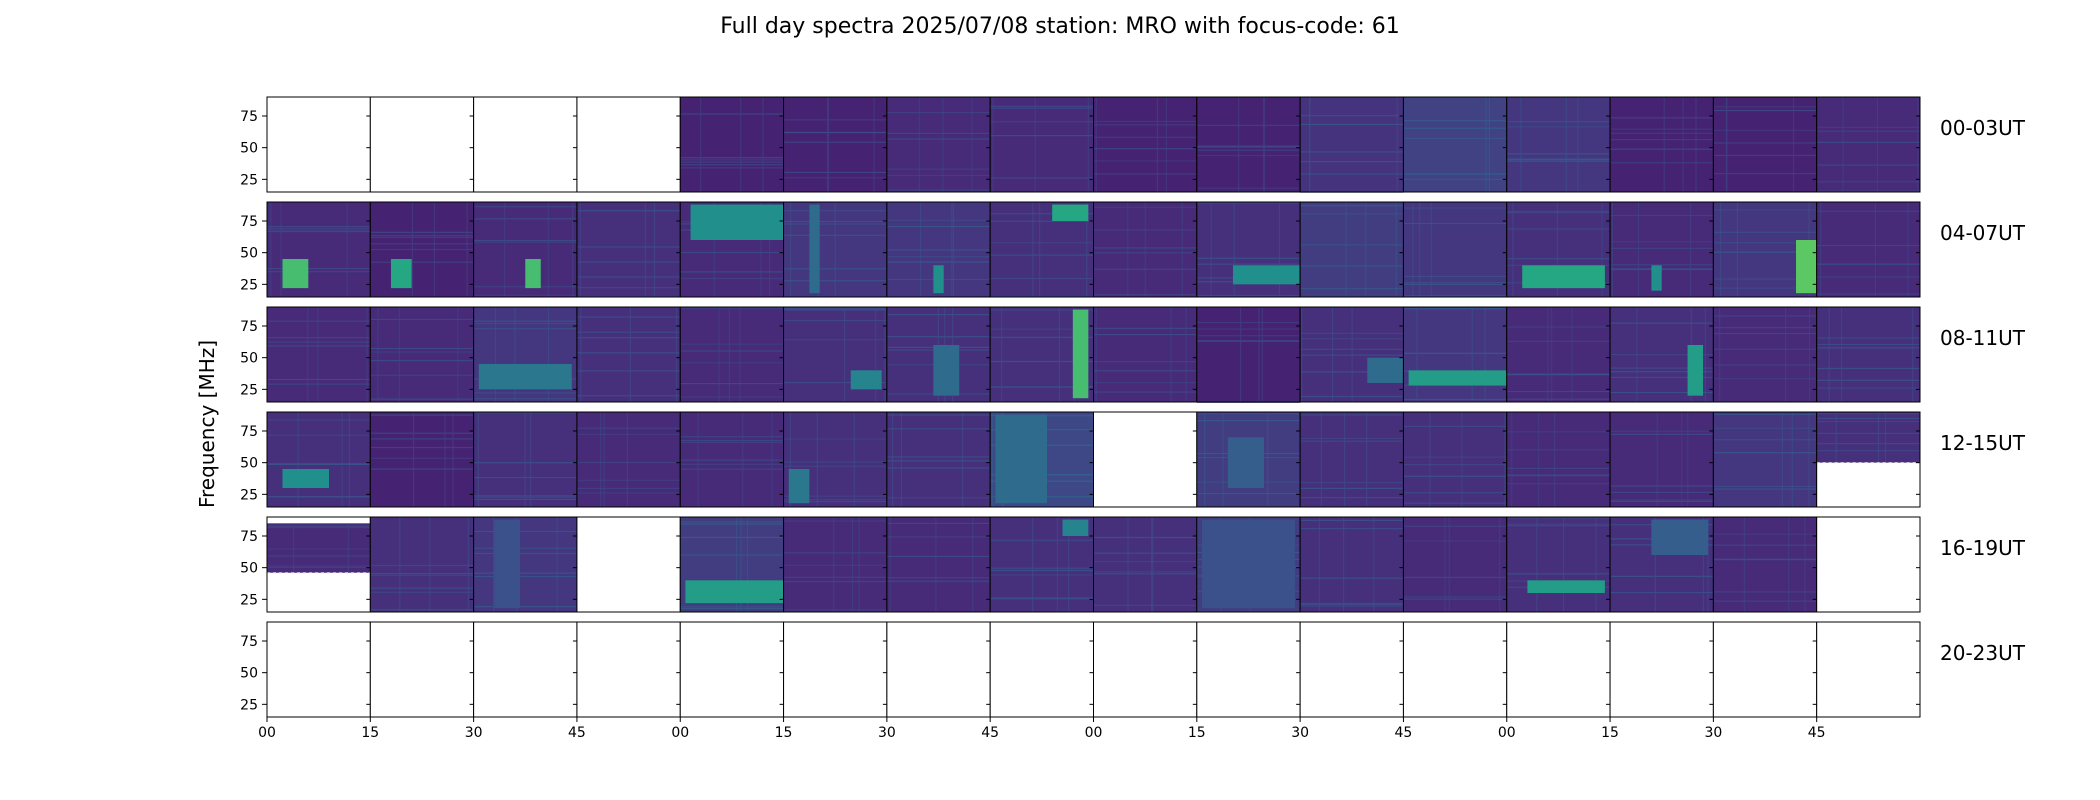 The height and width of the screenshot is (800, 2100). I want to click on spectra-row: 25 50 75 00-03UT, so click(1133, 144).